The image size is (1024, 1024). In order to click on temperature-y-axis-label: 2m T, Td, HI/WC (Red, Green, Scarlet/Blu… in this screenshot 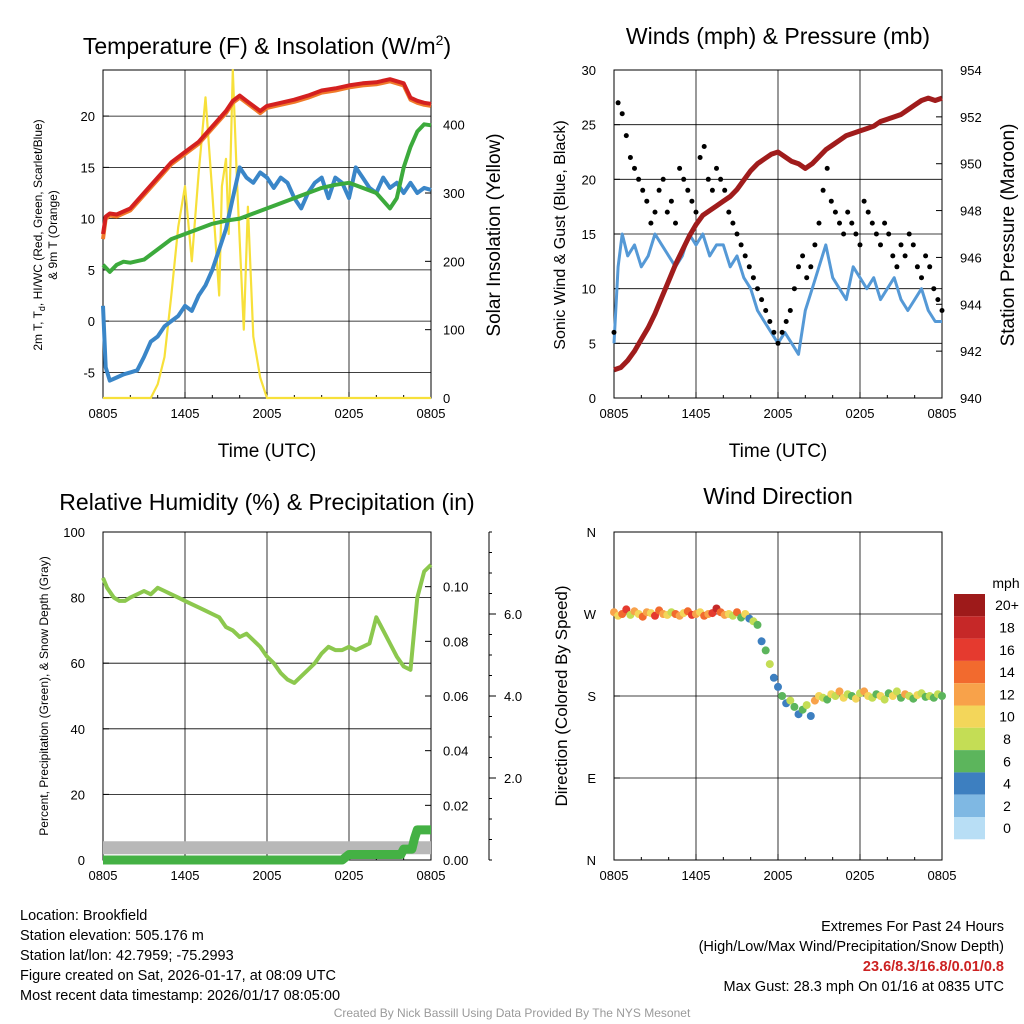, I will do `click(39, 234)`.